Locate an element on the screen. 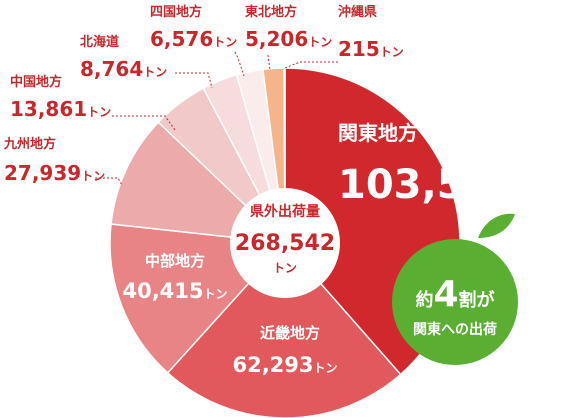  value-number: 6,576 is located at coordinates (181, 39).